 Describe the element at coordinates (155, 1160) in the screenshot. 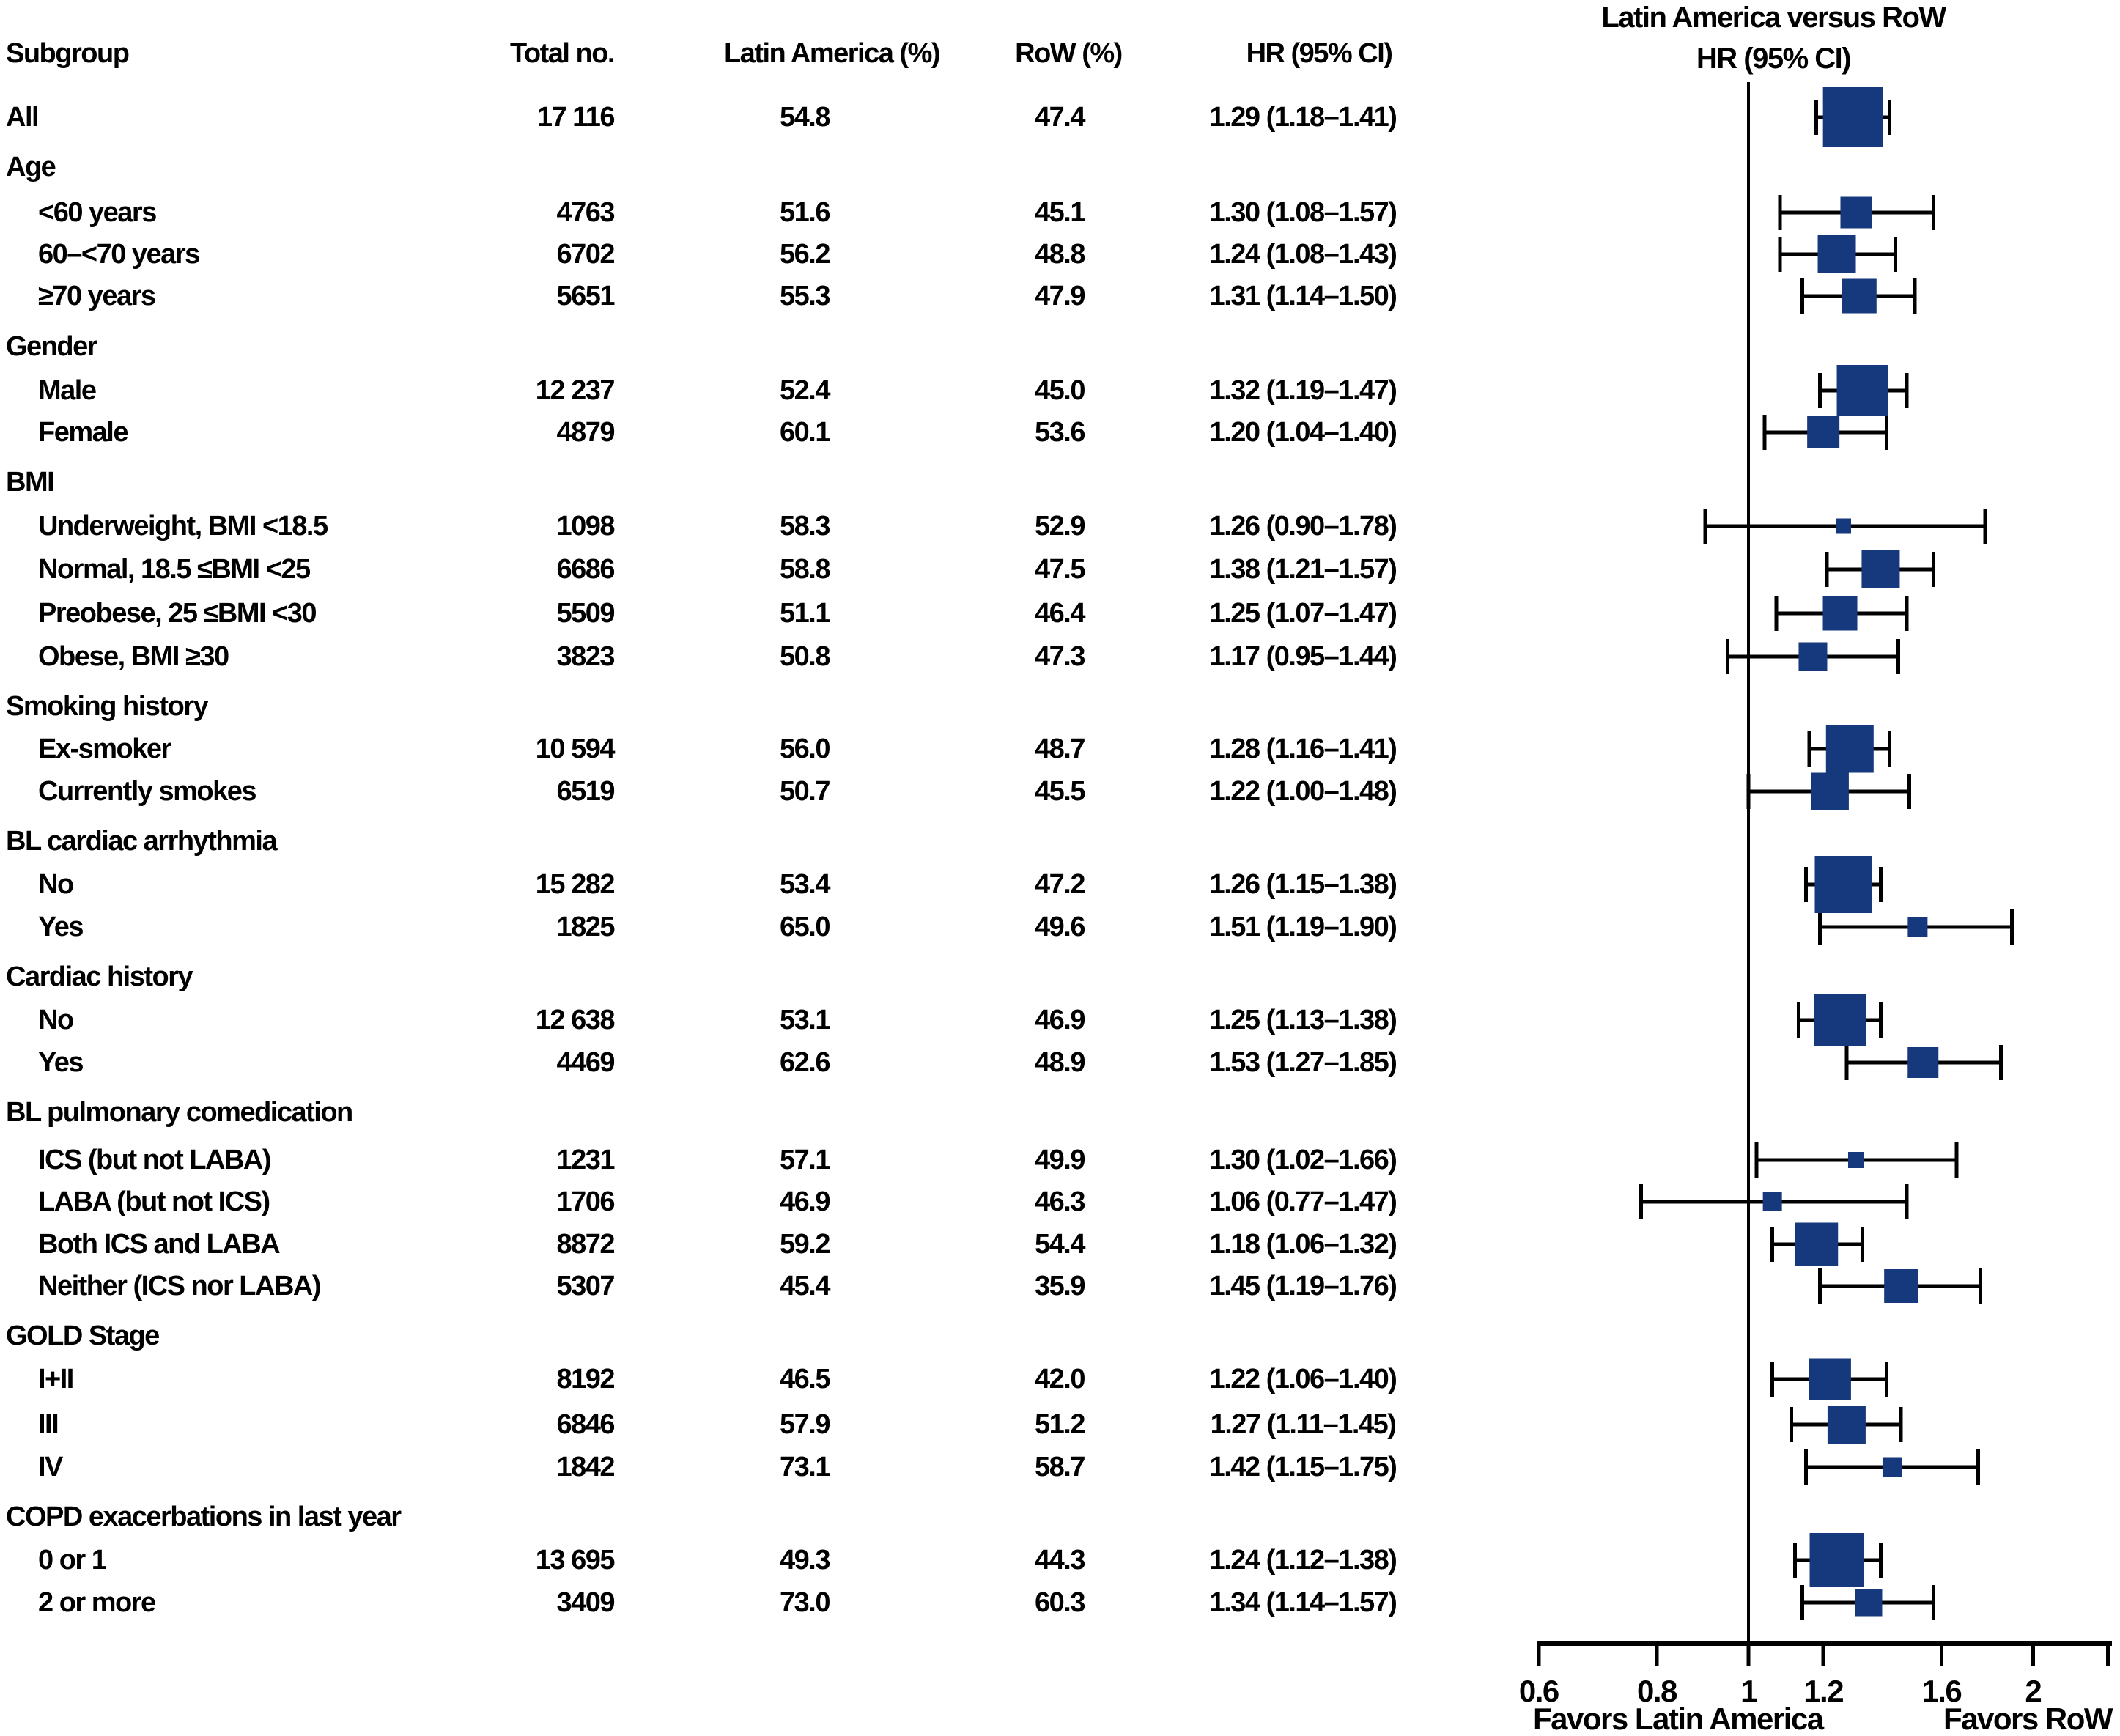

I see `subgroup-label: ICS (but not LABA)` at that location.